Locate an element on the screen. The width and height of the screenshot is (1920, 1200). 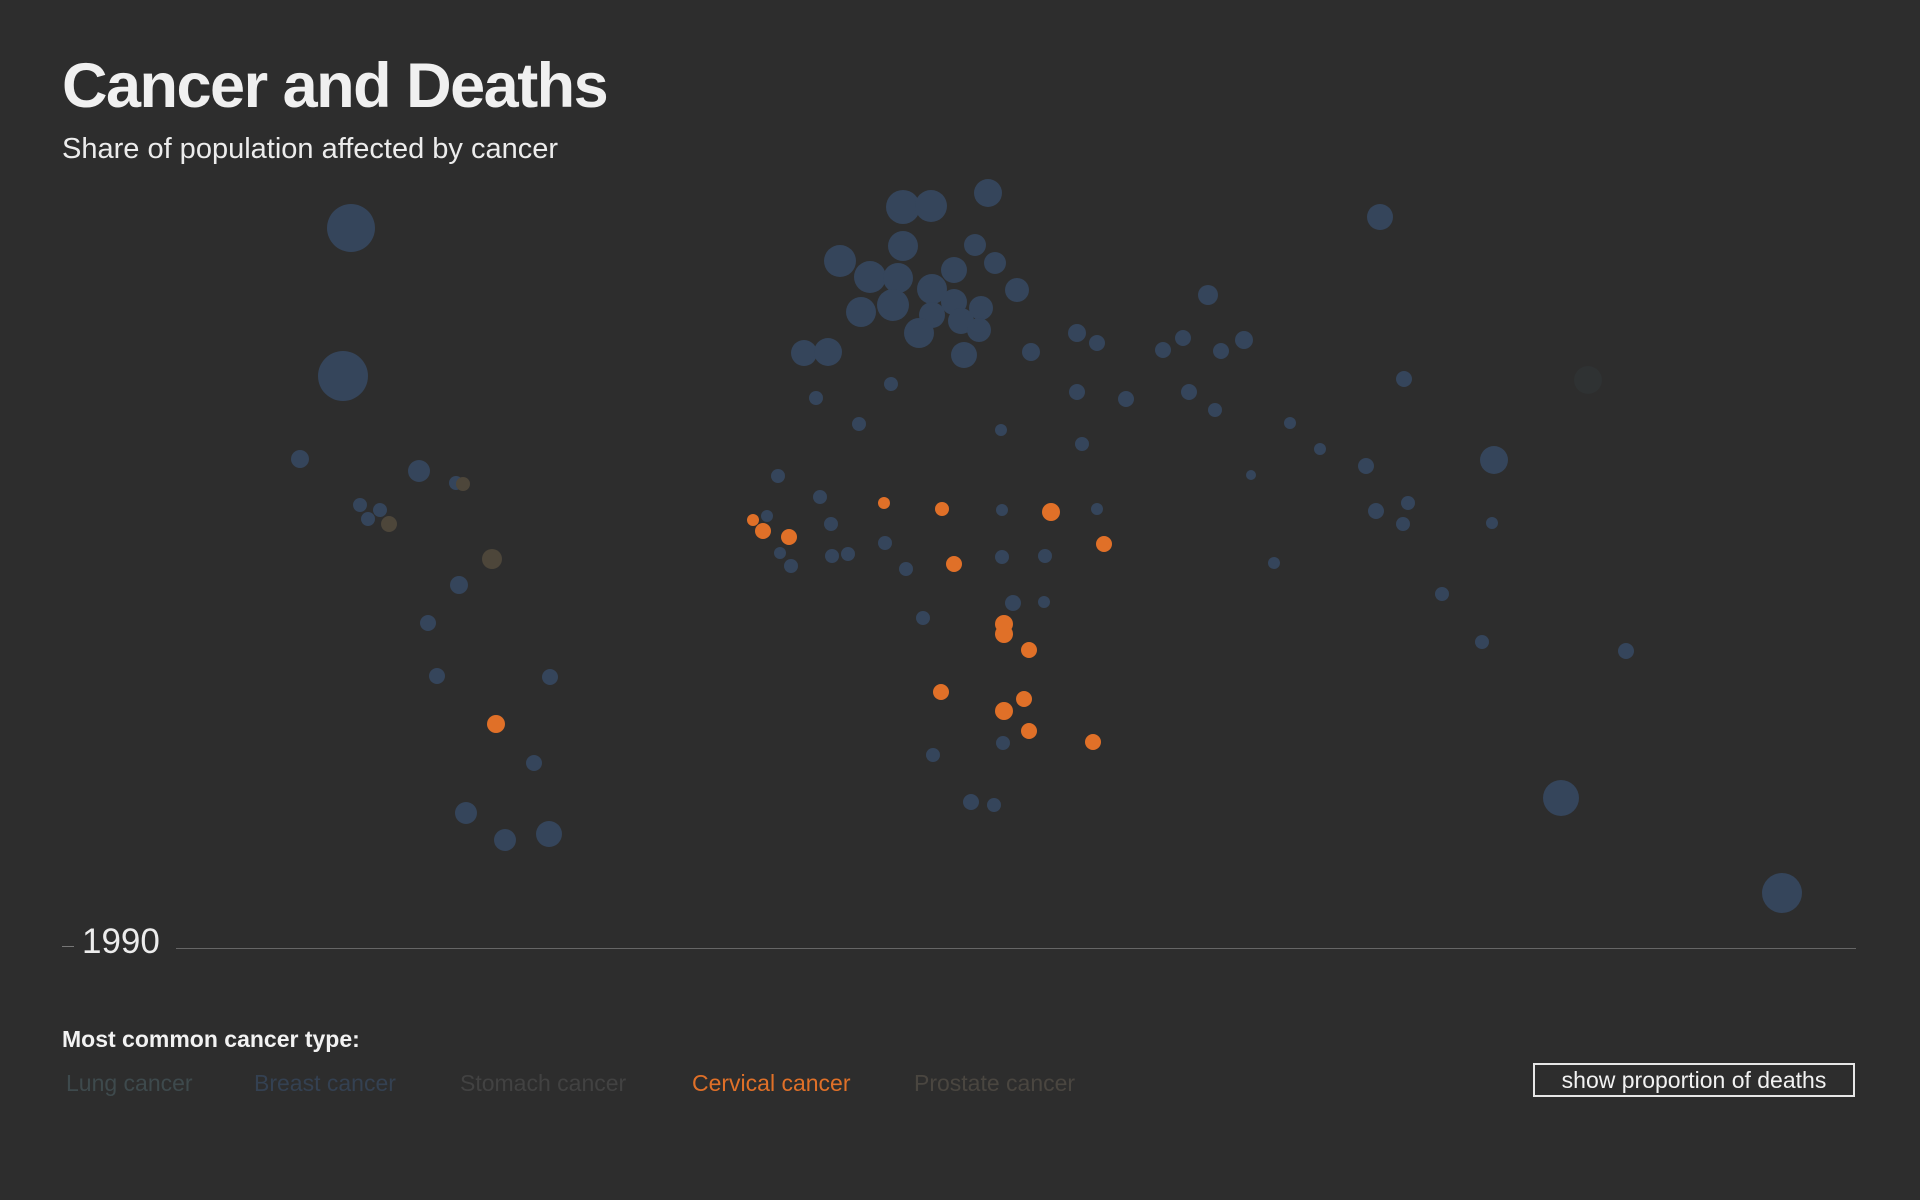
legend-item-prostate-cancer: Prostate cancer is located at coordinates (995, 1083).